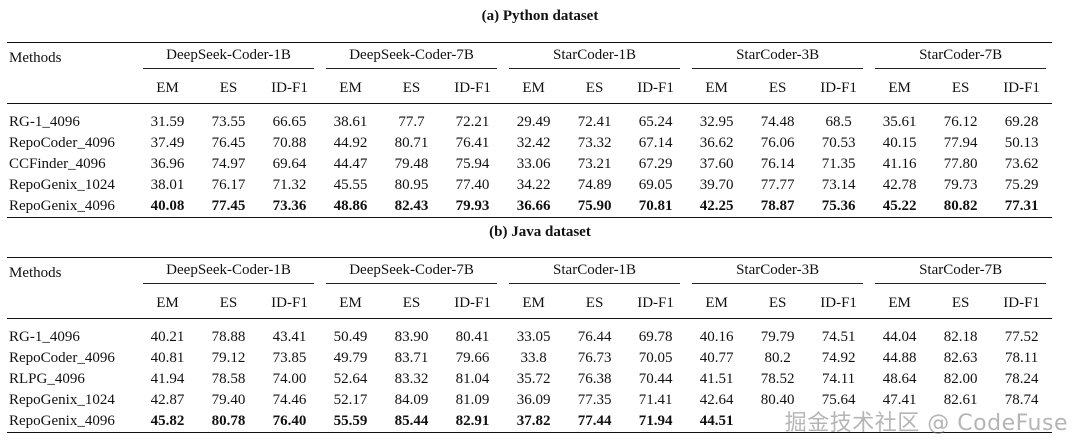  What do you see at coordinates (838, 164) in the screenshot?
I see `metric-value: 71.35` at bounding box center [838, 164].